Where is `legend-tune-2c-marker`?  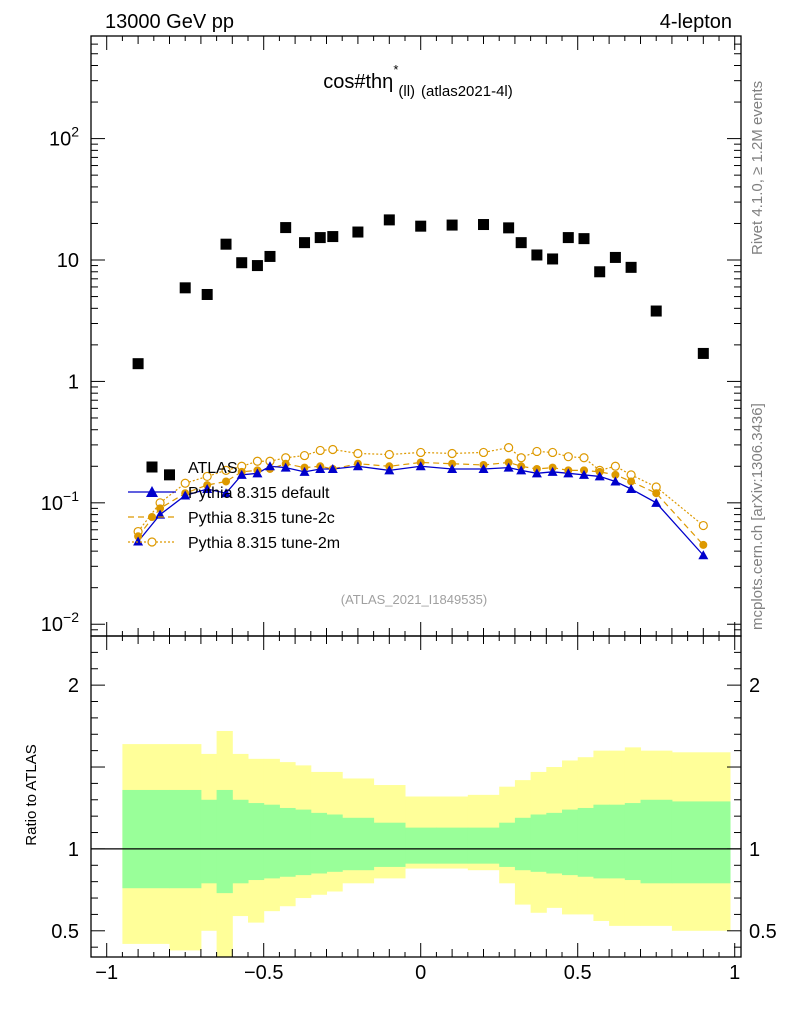 legend-tune-2c-marker is located at coordinates (152, 517).